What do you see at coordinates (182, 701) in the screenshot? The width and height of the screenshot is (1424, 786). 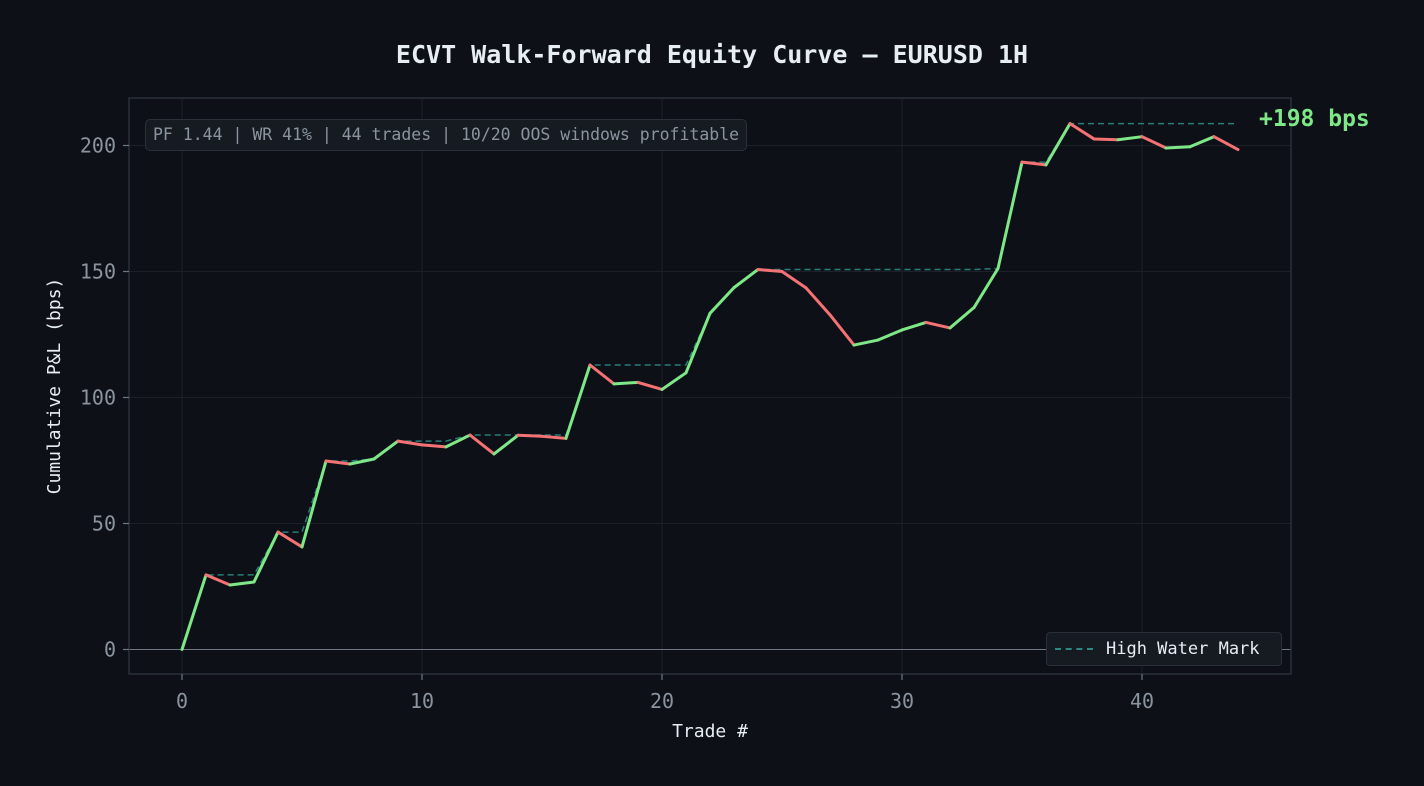 I see `x-tick-label: 0` at bounding box center [182, 701].